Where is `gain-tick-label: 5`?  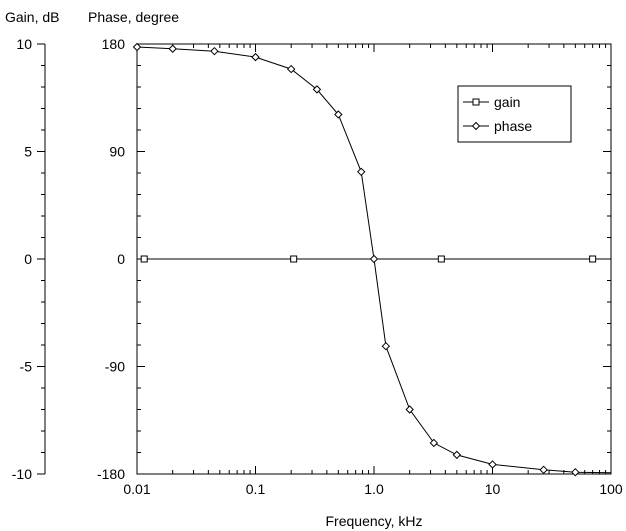
gain-tick-label: 5 is located at coordinates (28, 152).